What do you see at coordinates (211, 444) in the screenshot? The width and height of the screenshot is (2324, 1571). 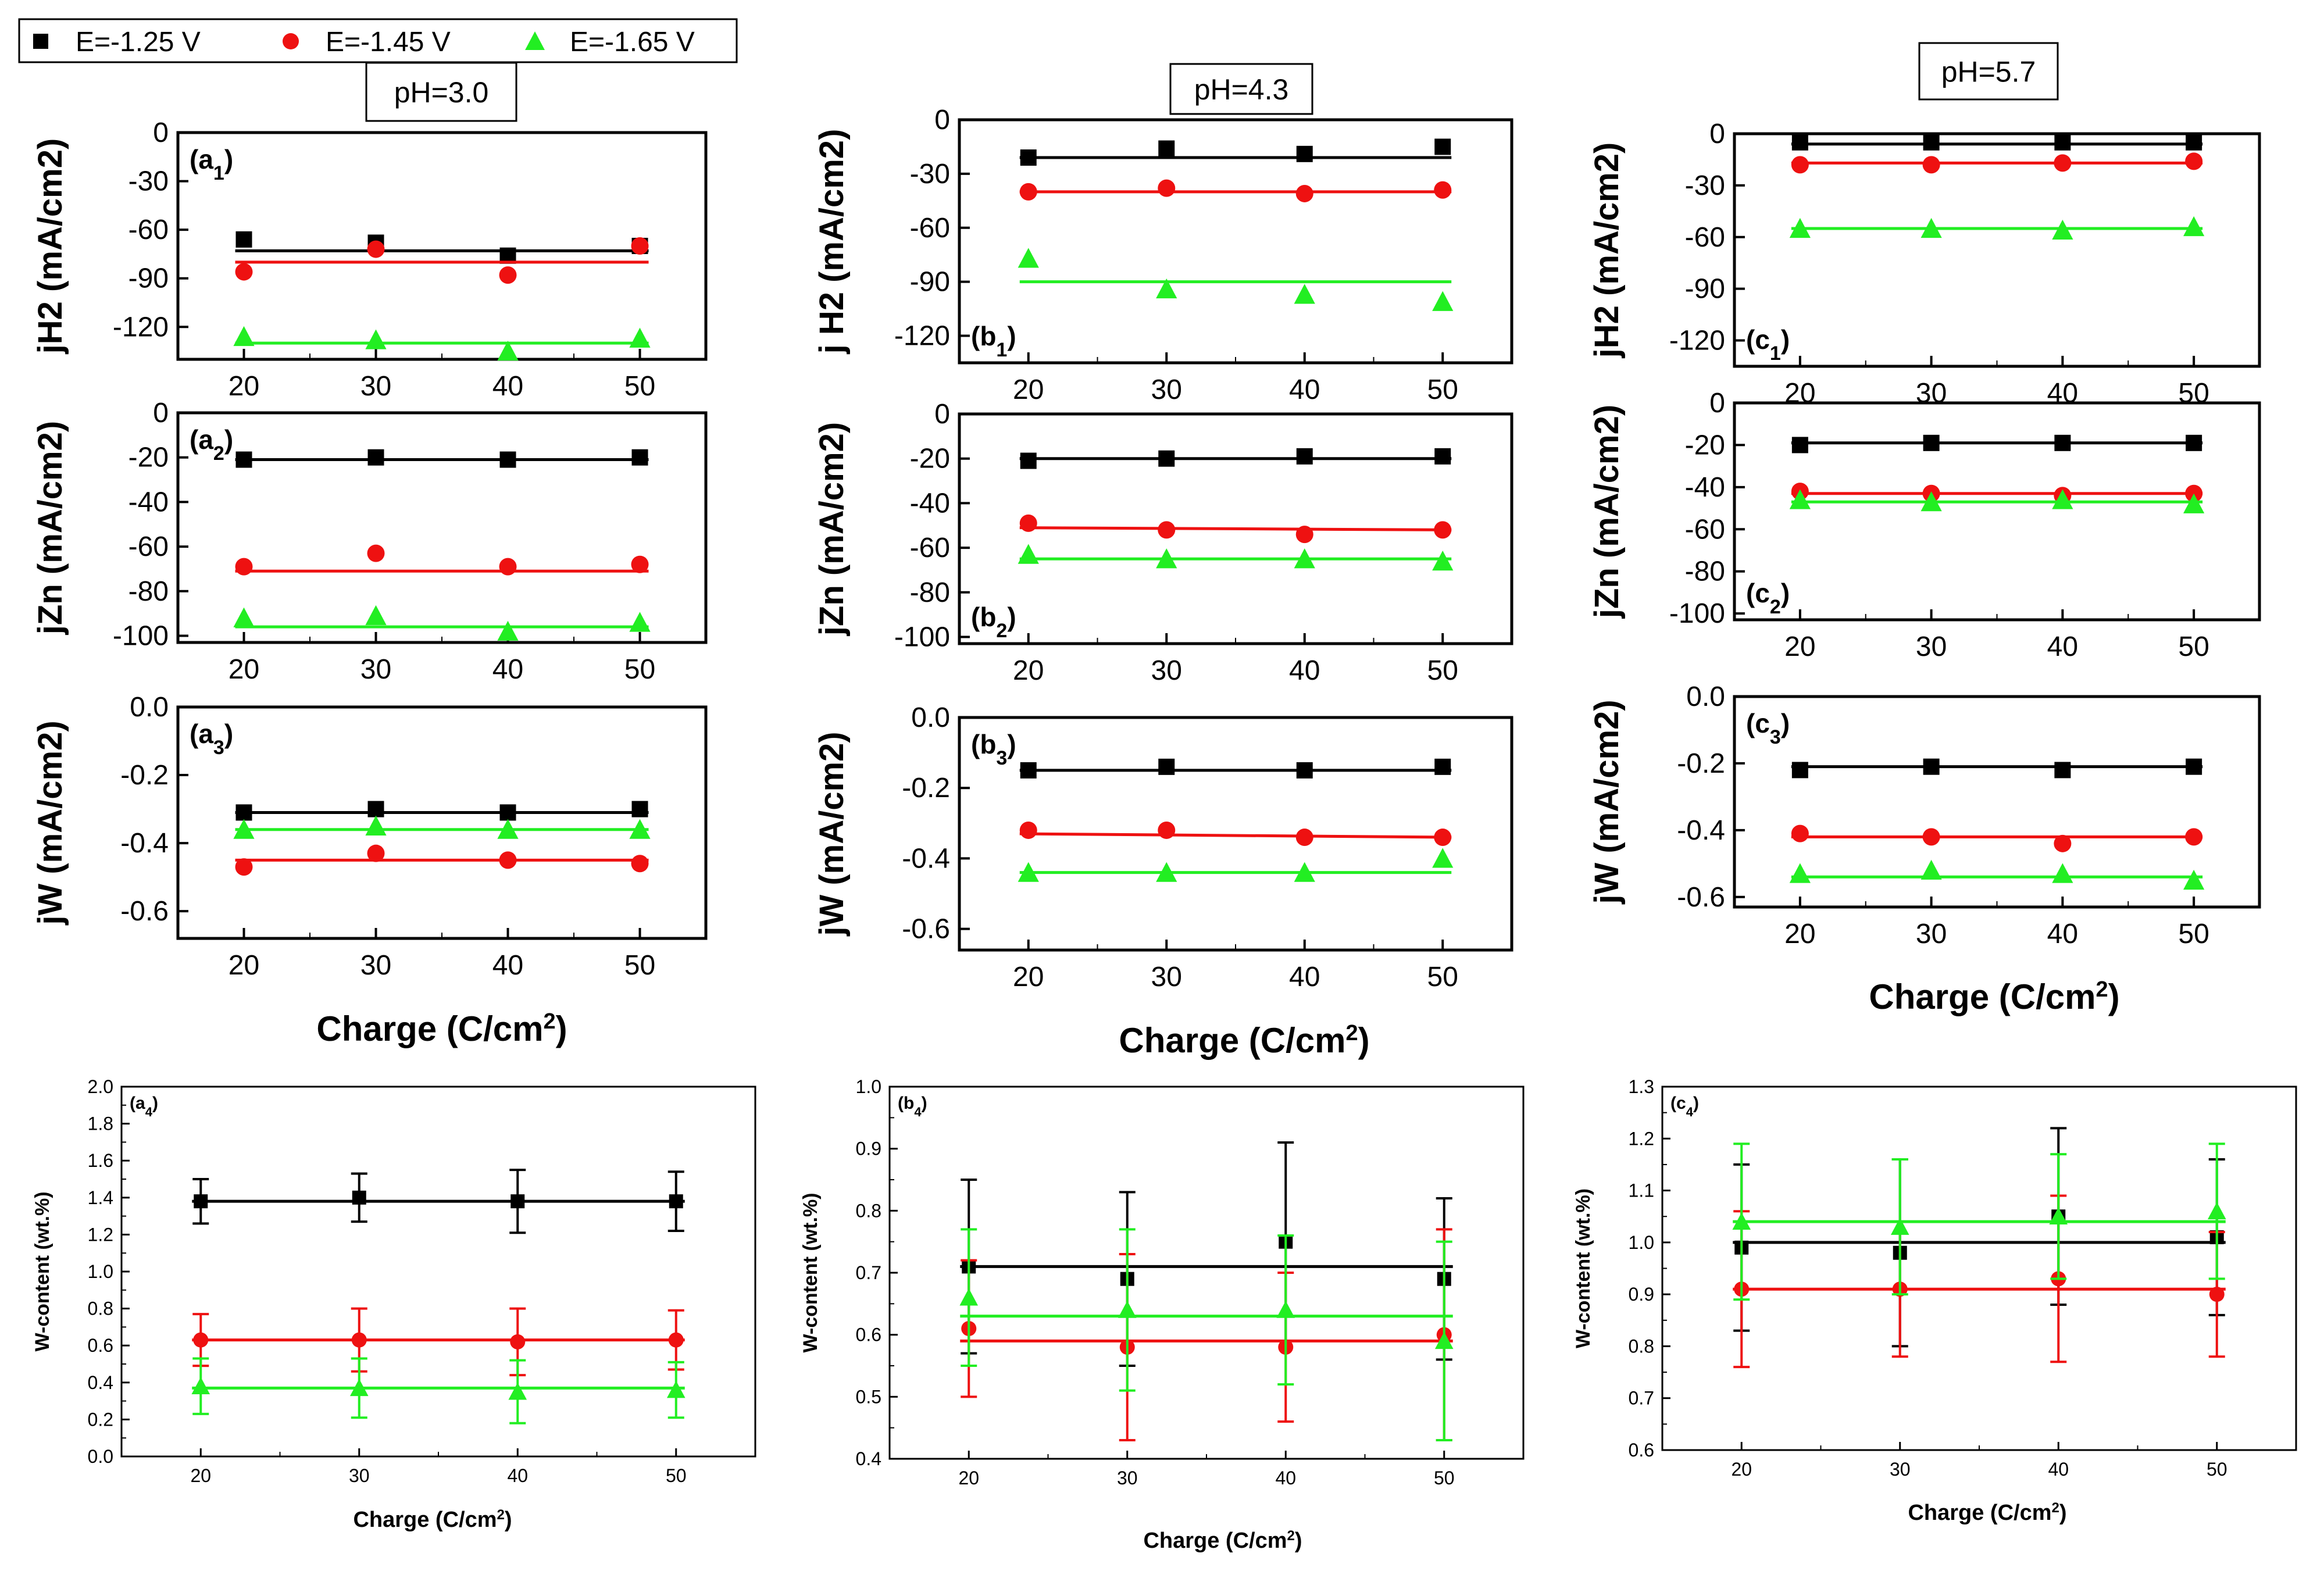 I see `panel-label: (a2)` at bounding box center [211, 444].